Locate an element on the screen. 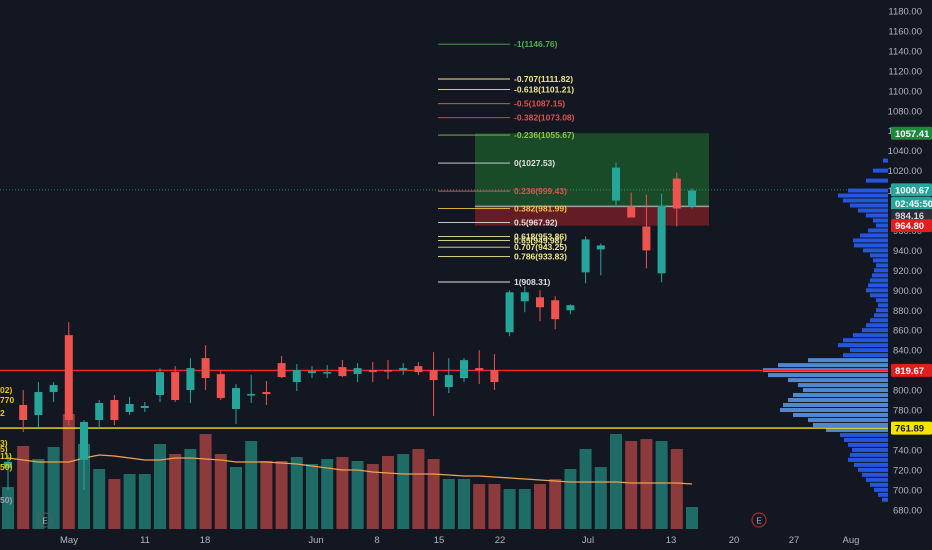 The image size is (932, 550). event-marker-1: E is located at coordinates (45, 520).